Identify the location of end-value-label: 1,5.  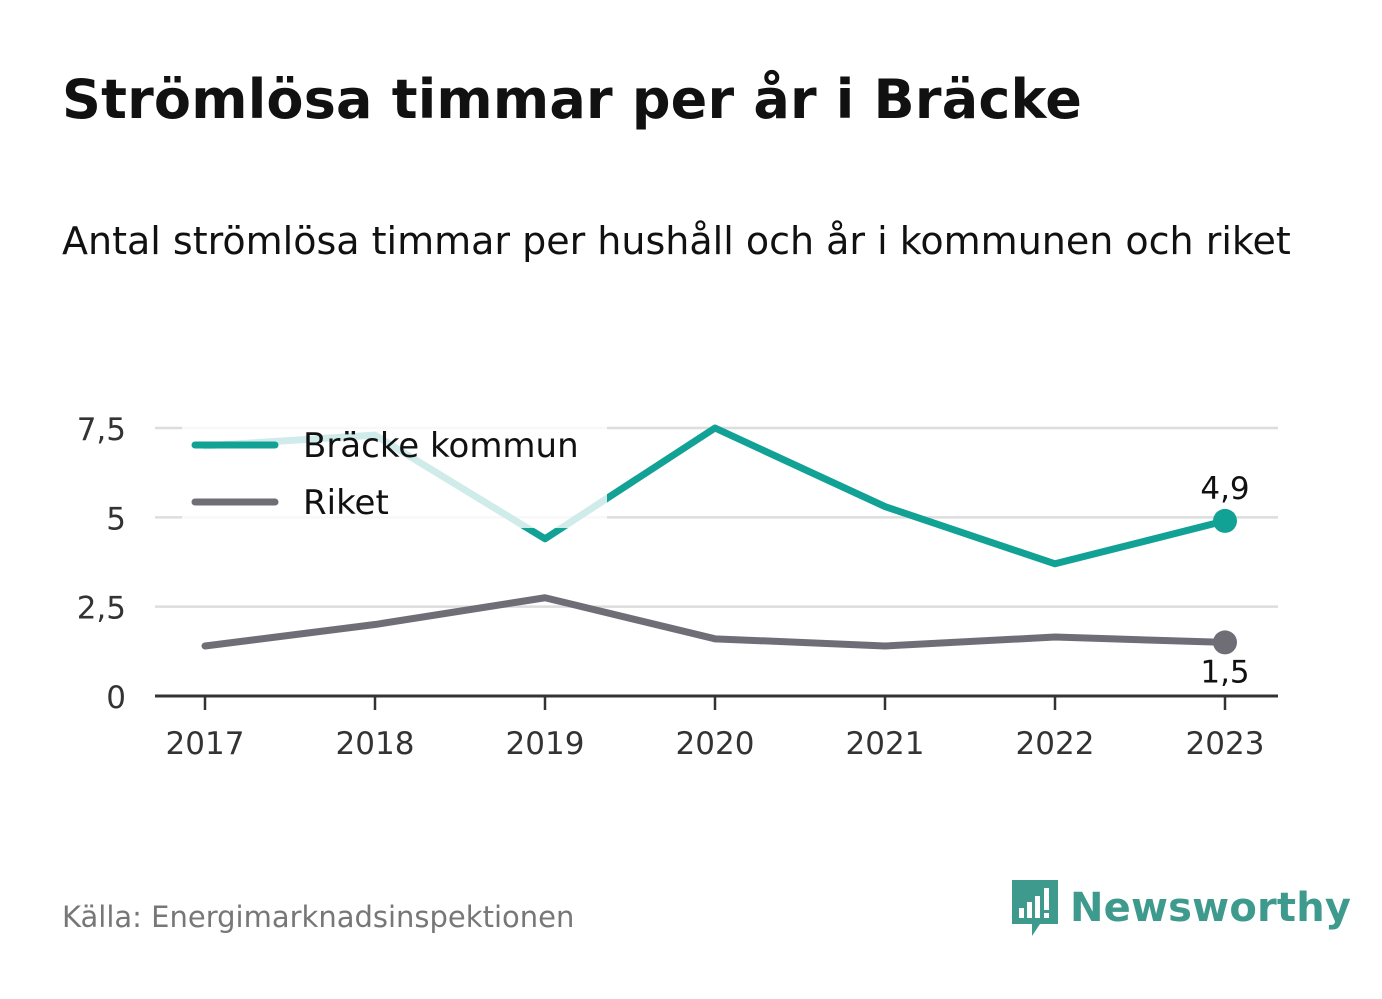
(1224, 672).